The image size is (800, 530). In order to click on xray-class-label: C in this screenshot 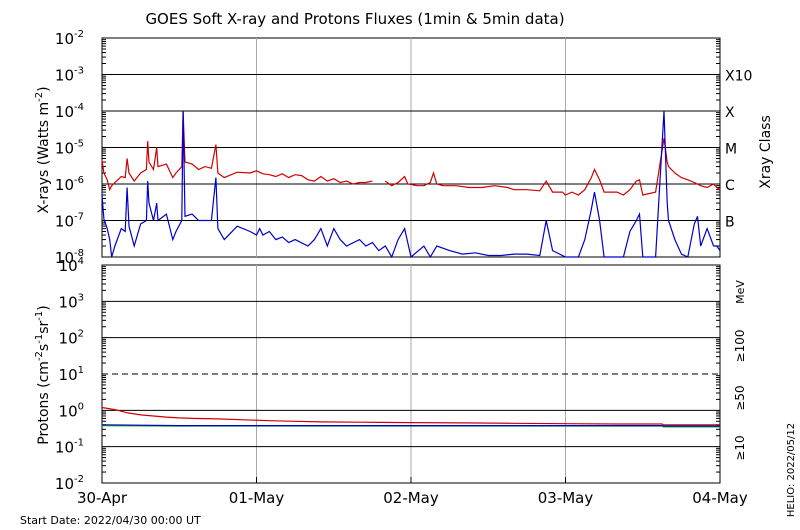, I will do `click(730, 186)`.